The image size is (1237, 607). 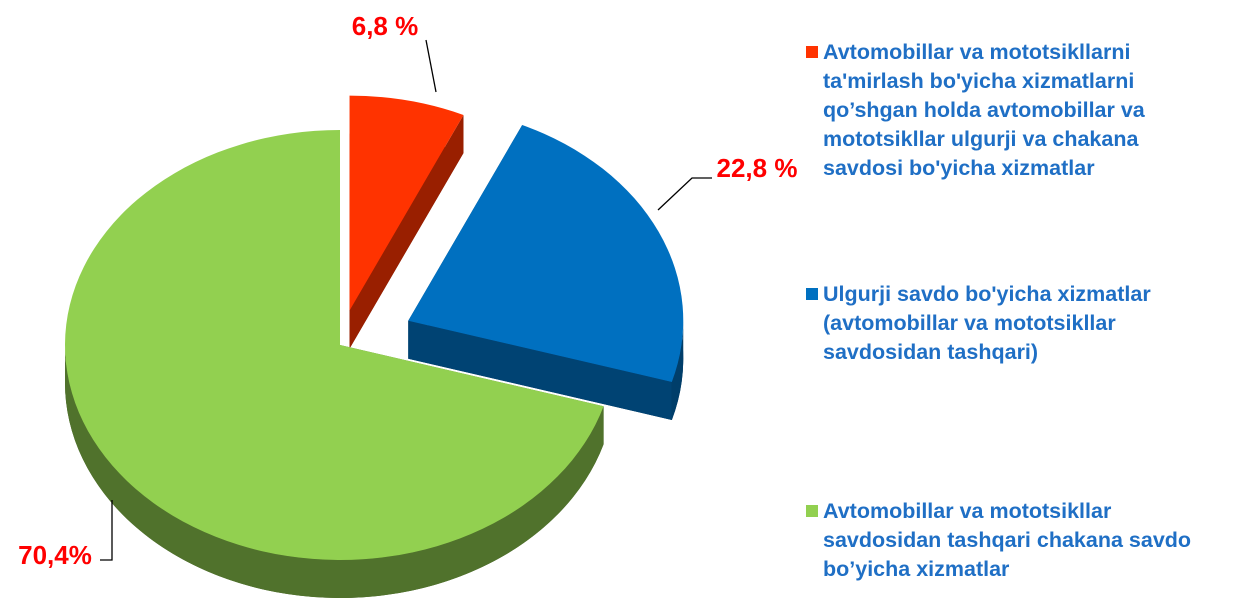 I want to click on data-label: 6,8 %, so click(x=385, y=26).